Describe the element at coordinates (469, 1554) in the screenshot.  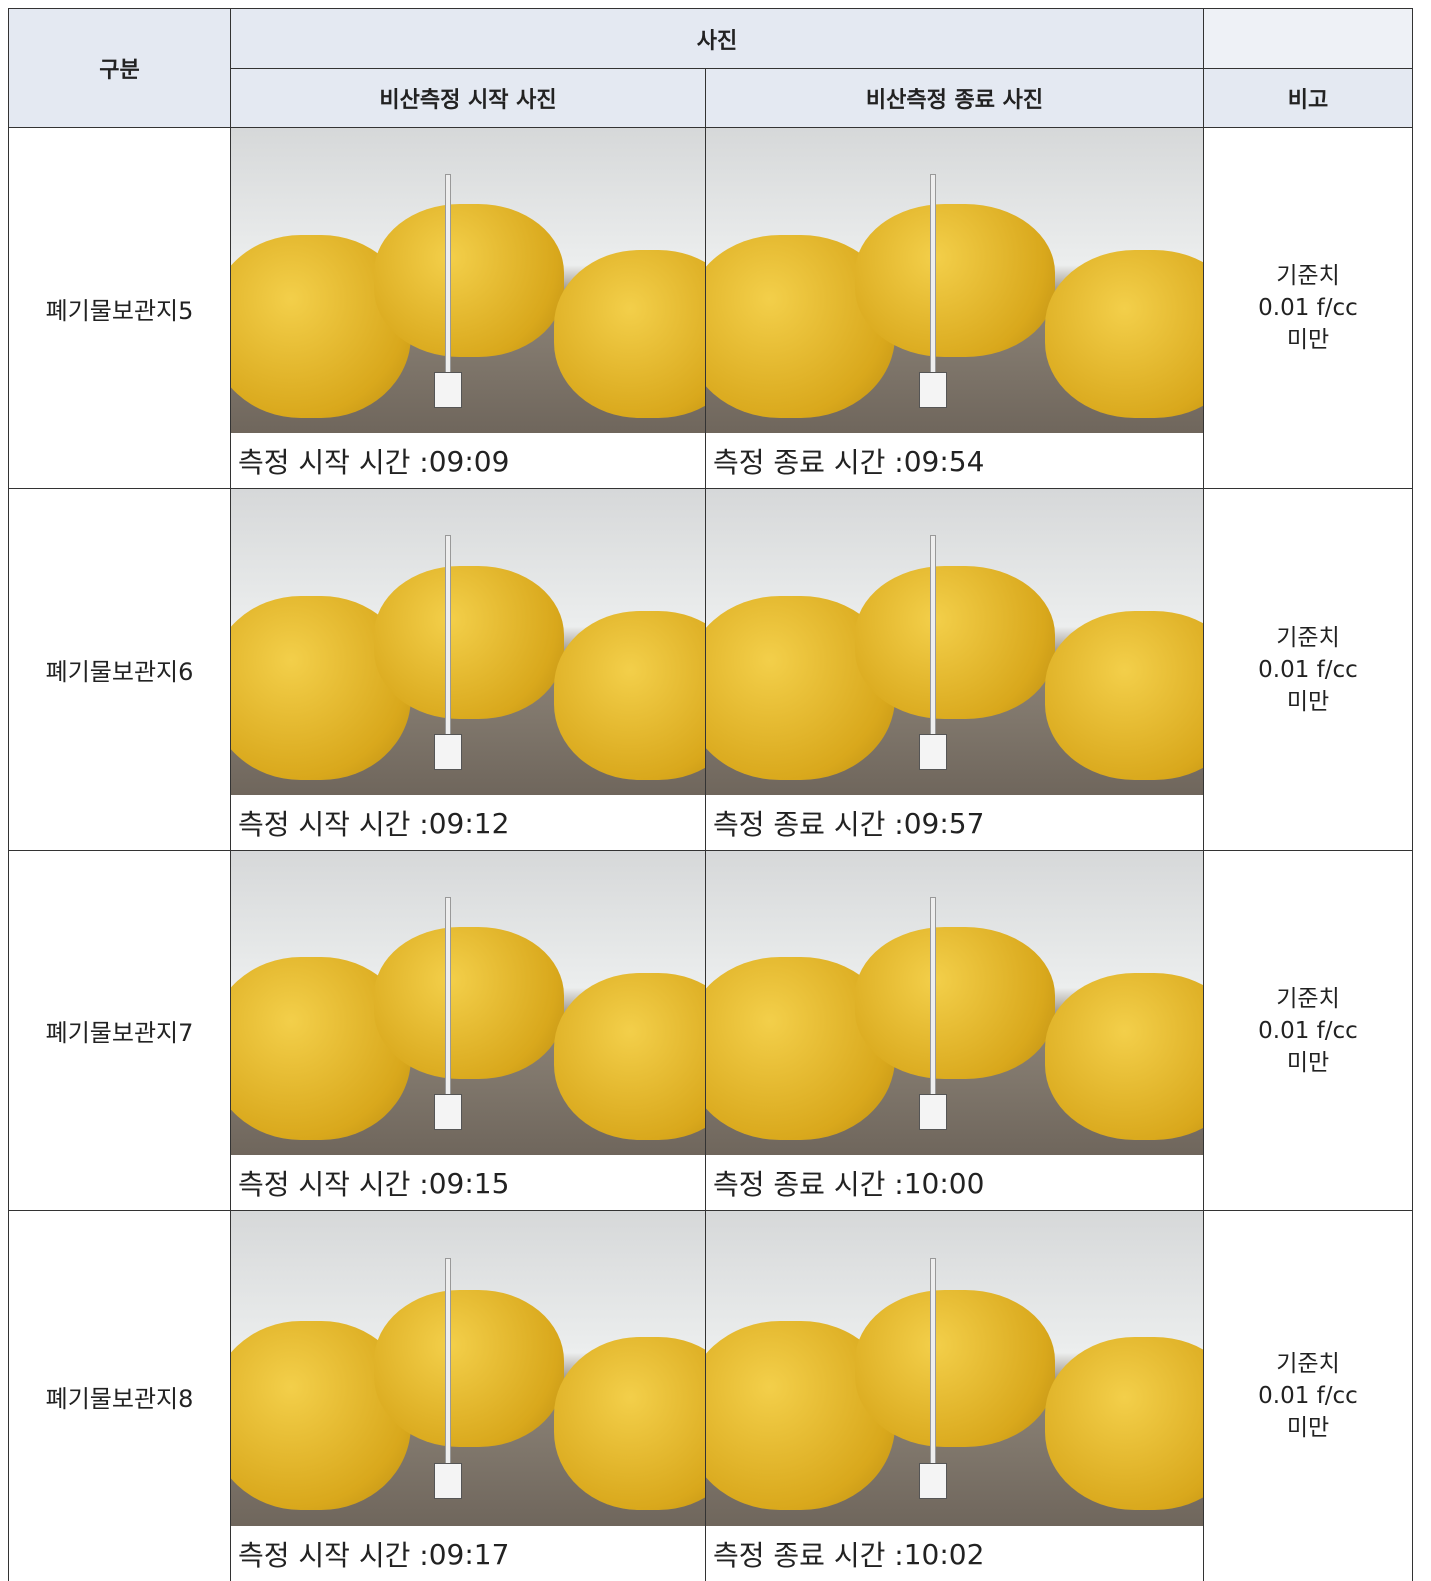
I see `caption-time: 09:17` at that location.